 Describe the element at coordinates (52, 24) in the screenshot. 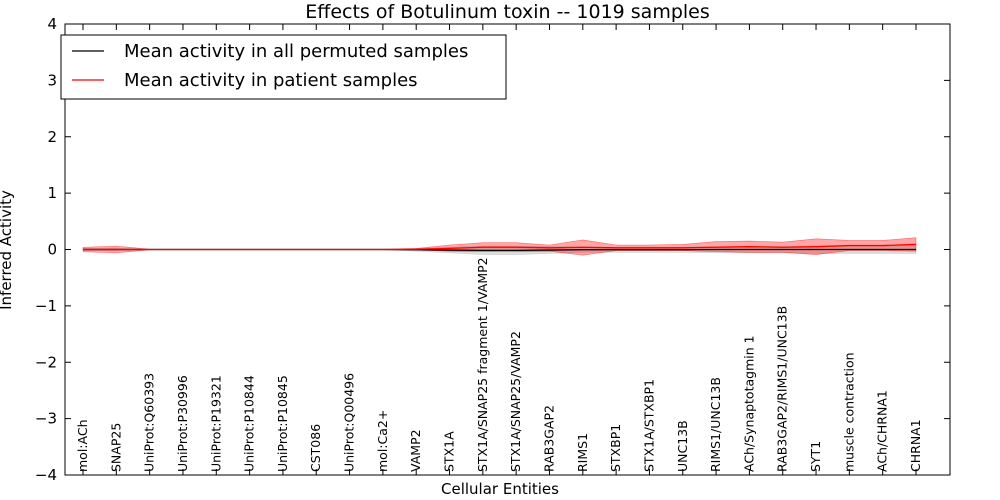

I see `y-tick-label: 4` at that location.